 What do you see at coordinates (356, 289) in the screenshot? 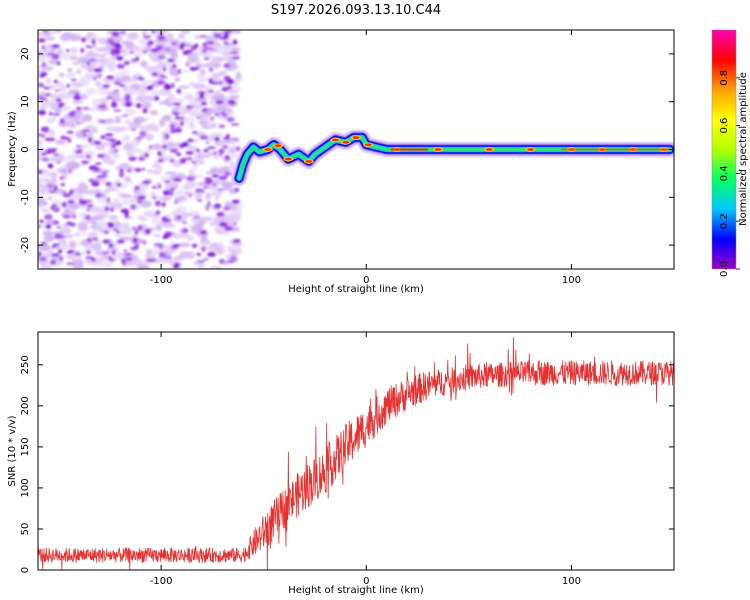
I see `spectrogram-x-axis-title: Height of straight line (km)` at bounding box center [356, 289].